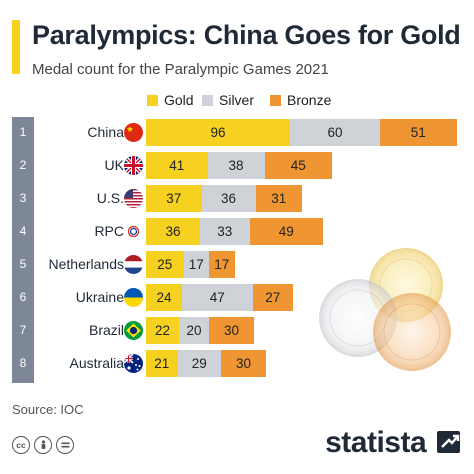  Describe the element at coordinates (179, 100) in the screenshot. I see `legend-label-gold: Gold` at that location.